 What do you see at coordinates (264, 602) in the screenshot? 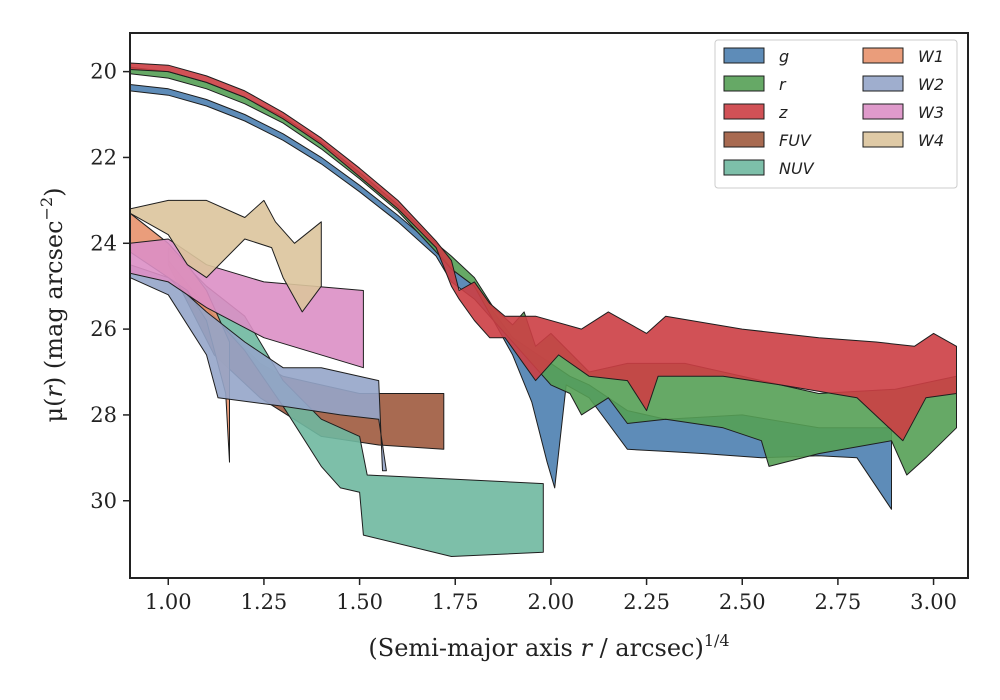
I see `x-tick-label: 1.25` at bounding box center [264, 602].